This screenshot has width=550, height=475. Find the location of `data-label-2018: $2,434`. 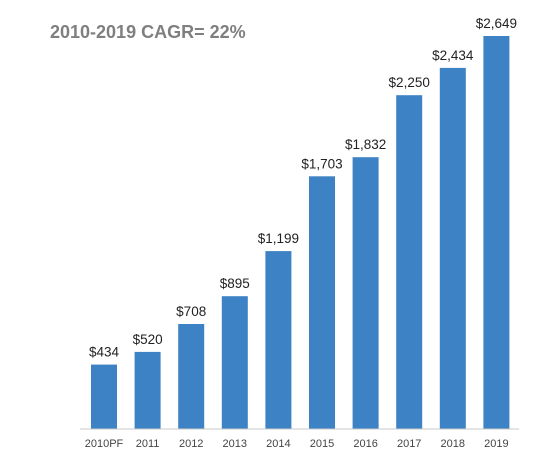

data-label-2018: $2,434 is located at coordinates (453, 55).